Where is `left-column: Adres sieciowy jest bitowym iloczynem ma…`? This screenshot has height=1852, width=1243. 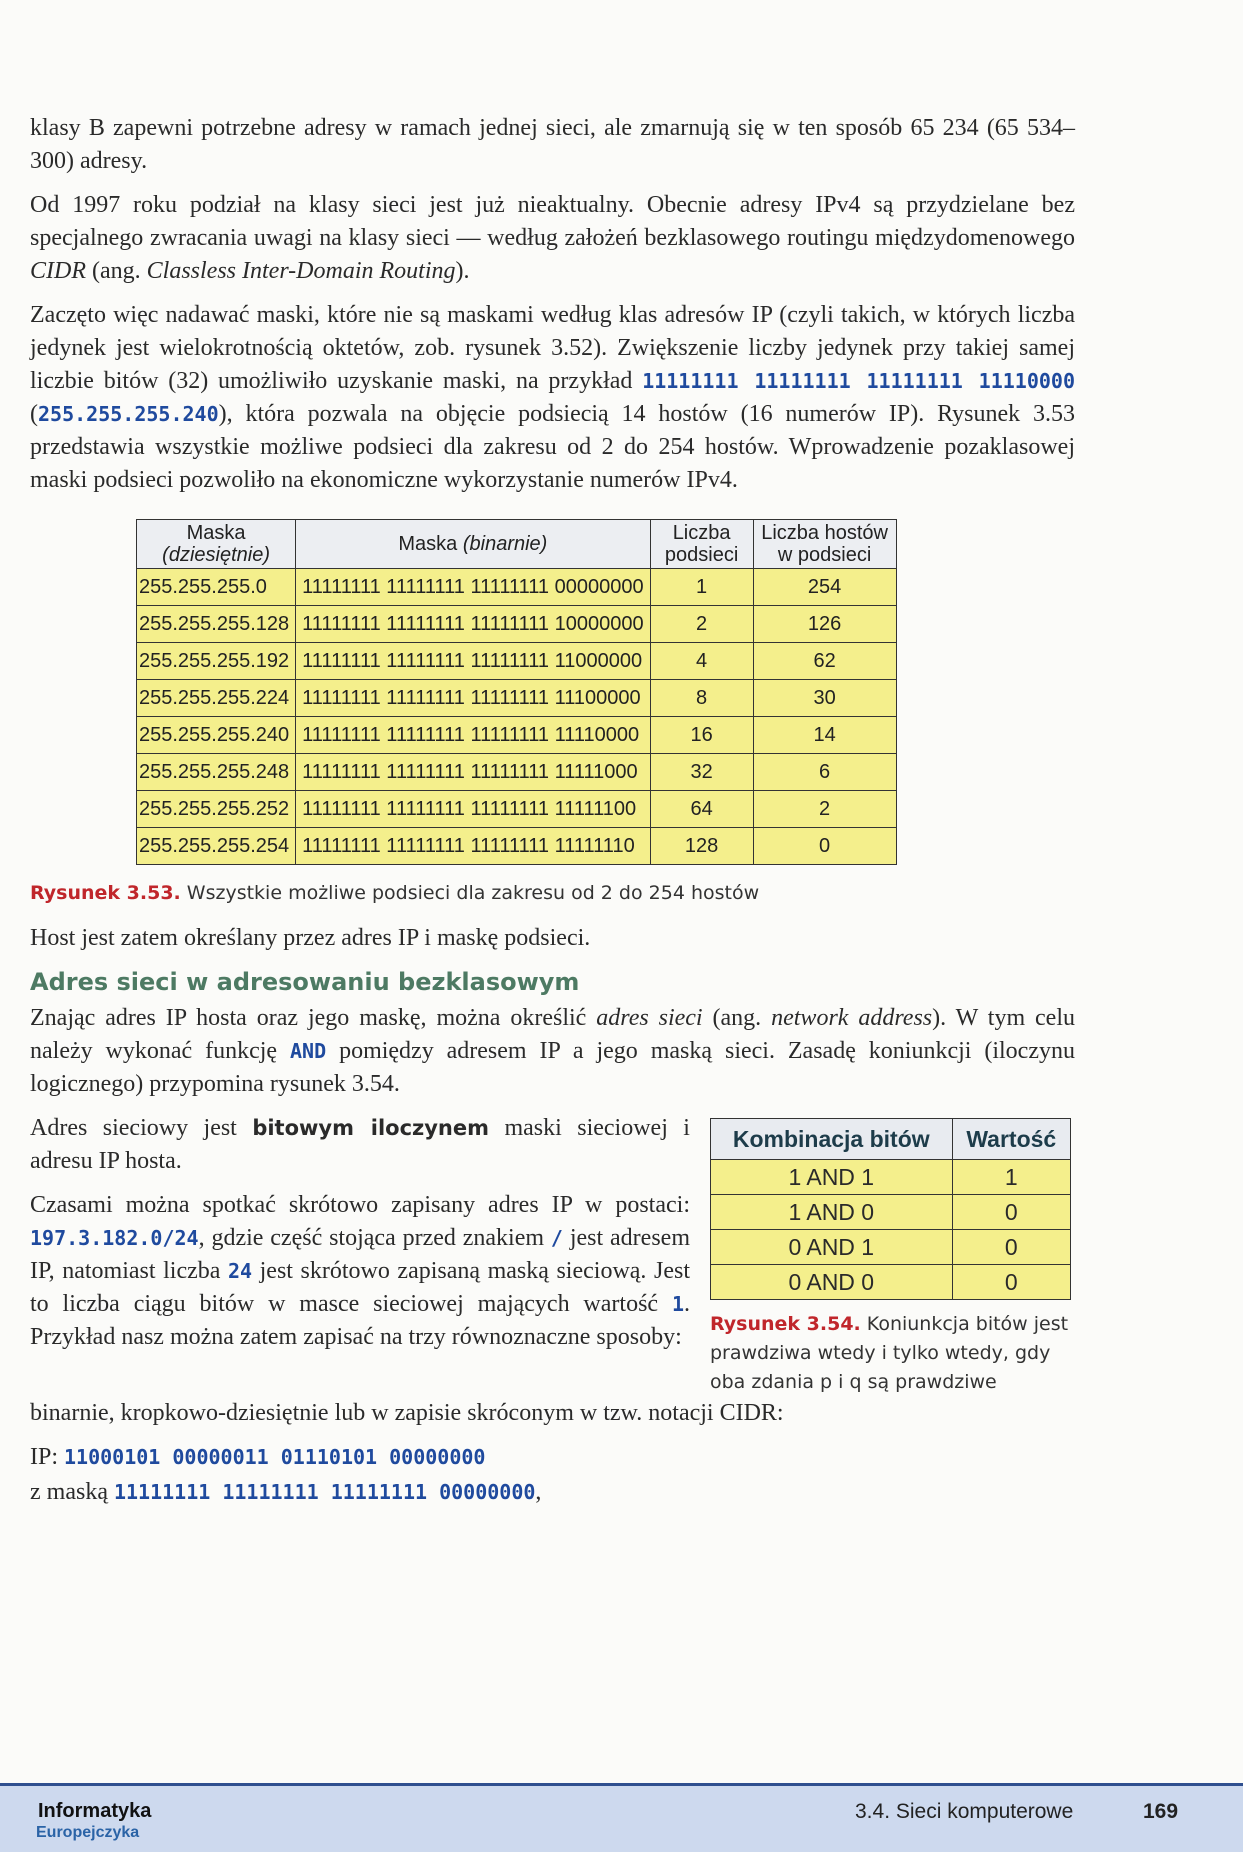
left-column: Adres sieciowy jest bitowym iloczynem ma… is located at coordinates (360, 1238).